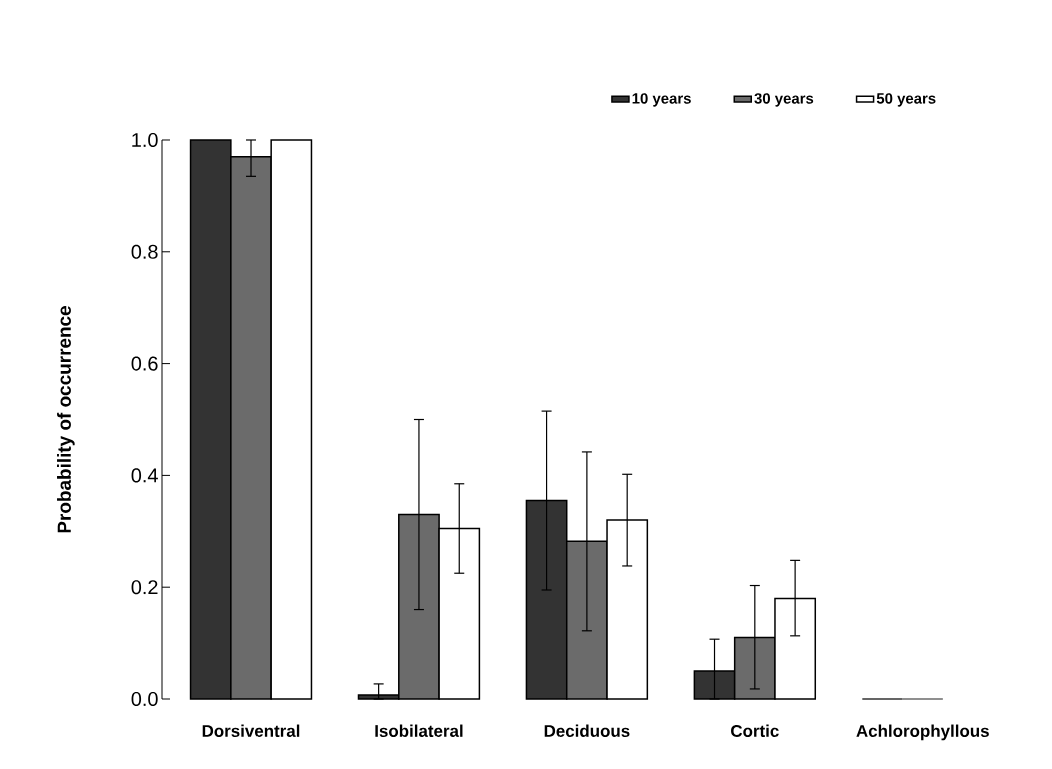  I want to click on y-tick-label: 1.0, so click(145, 140).